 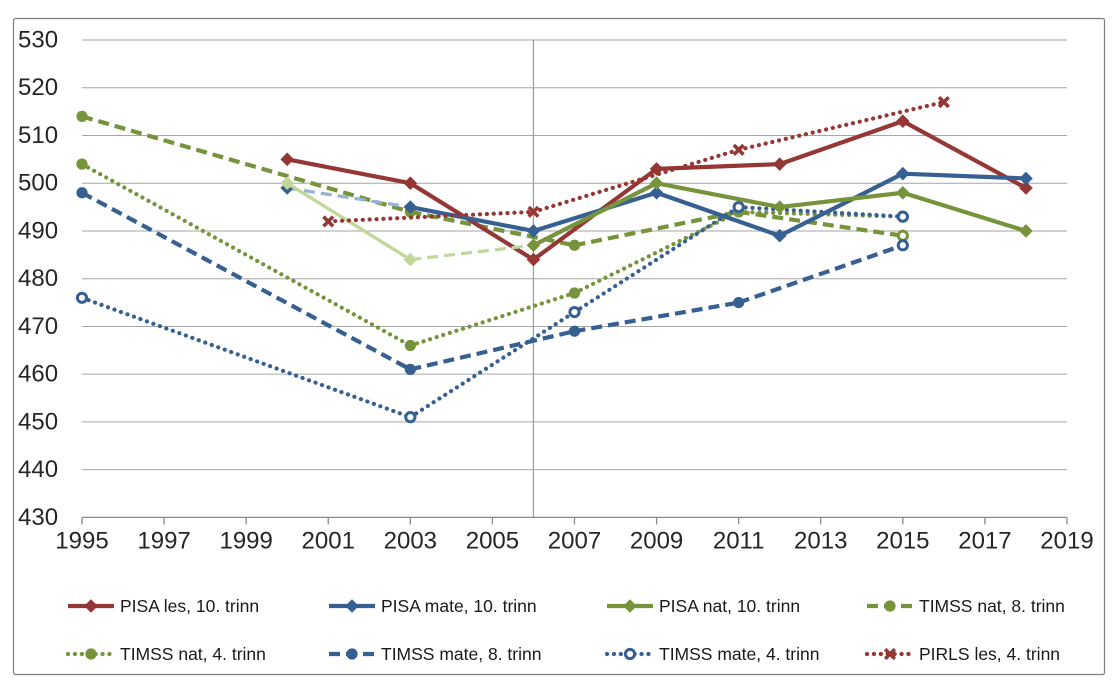 What do you see at coordinates (630, 606) in the screenshot?
I see `legend-item-pisa-nat-10-trinn-swatch-marker` at bounding box center [630, 606].